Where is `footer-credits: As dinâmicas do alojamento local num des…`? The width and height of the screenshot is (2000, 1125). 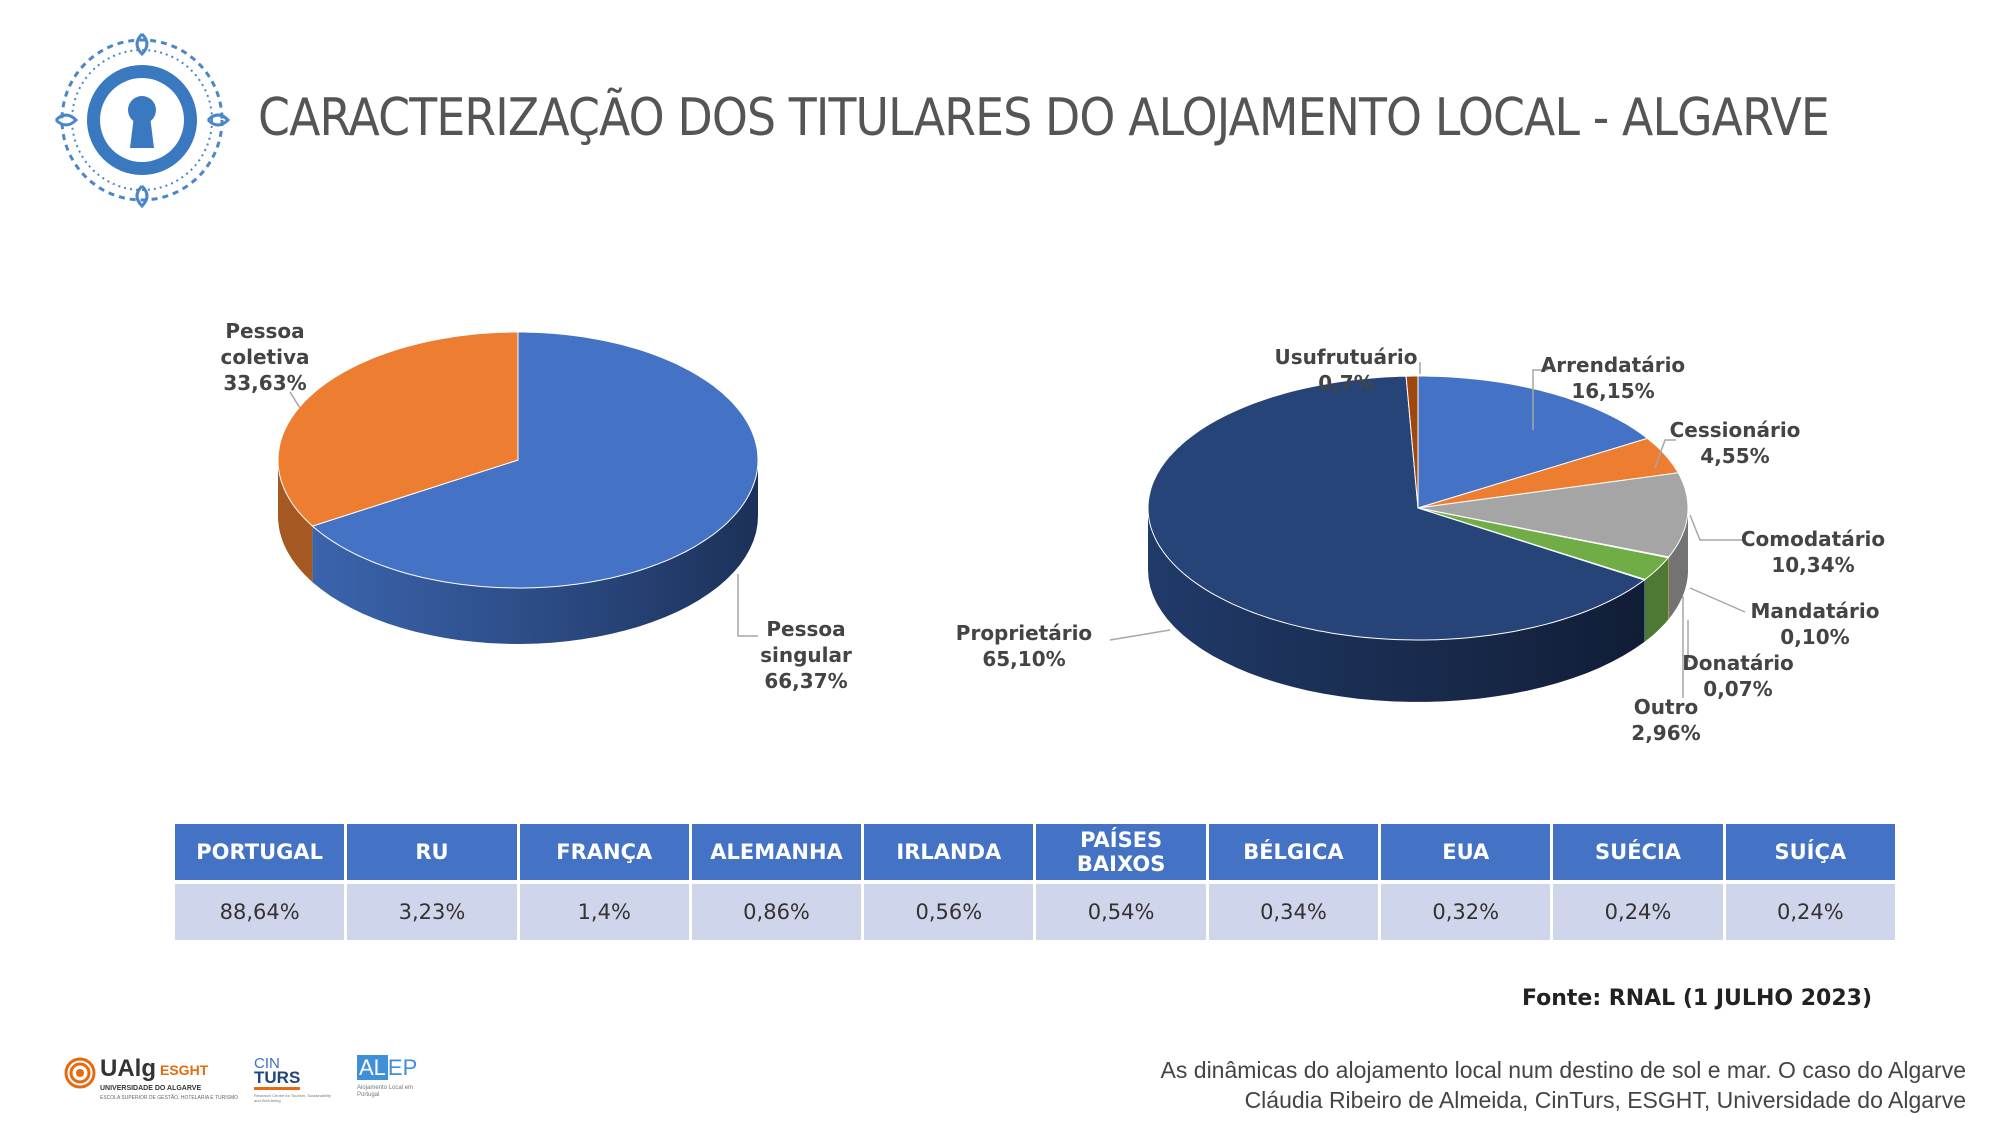
footer-credits: As dinâmicas do alojamento local num des… is located at coordinates (1563, 1085).